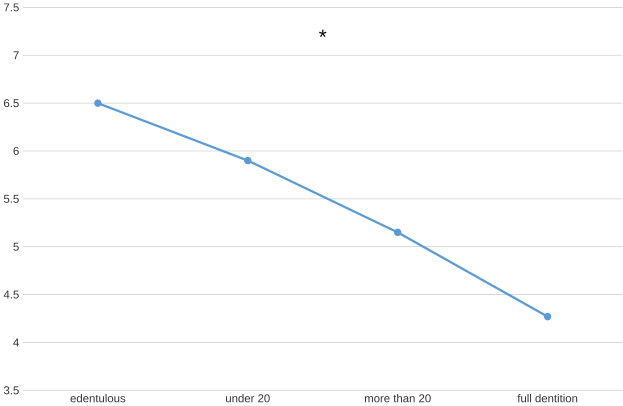  What do you see at coordinates (16, 342) in the screenshot?
I see `y-tick-label: 4` at bounding box center [16, 342].